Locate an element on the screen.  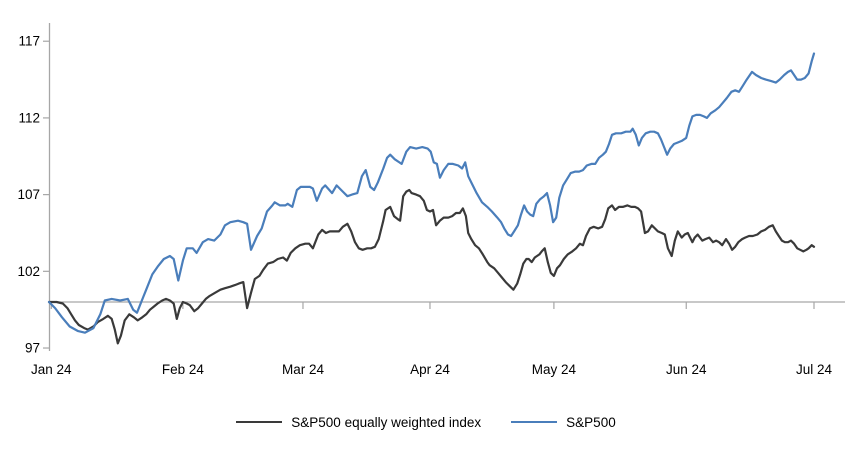
equal-weighted-line-swatch is located at coordinates (259, 422).